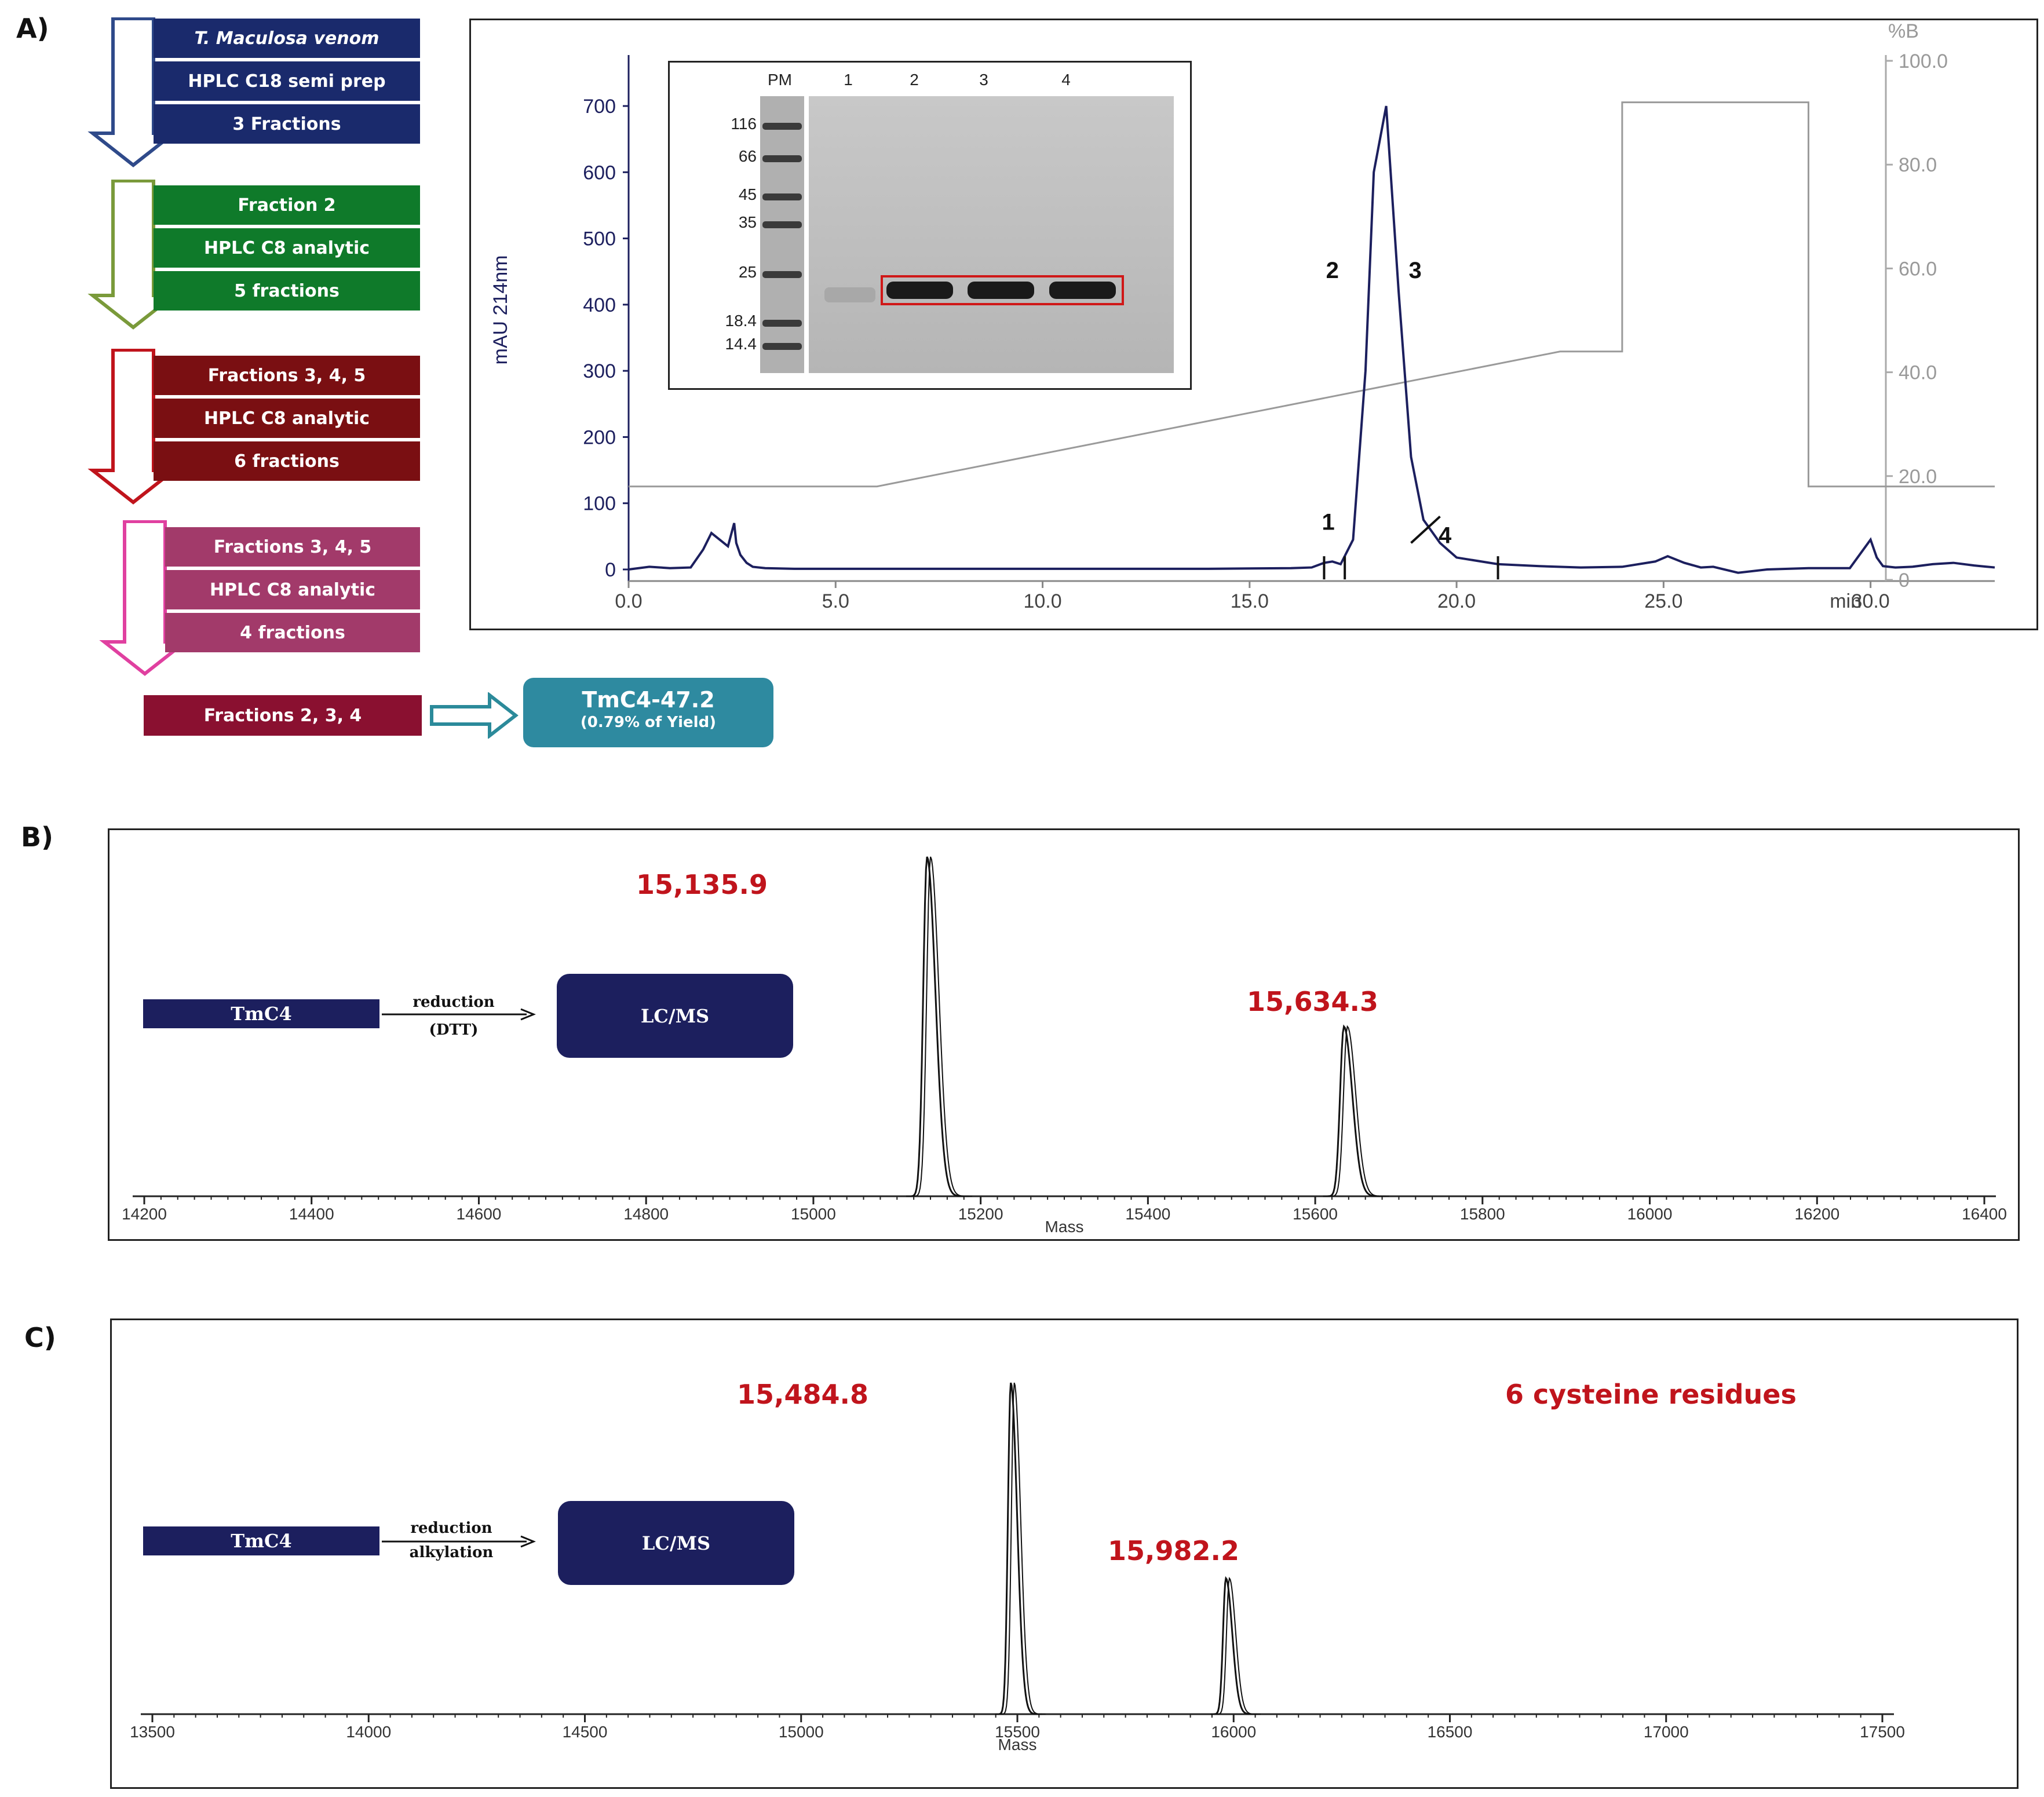 Image resolution: width=2044 pixels, height=1797 pixels. I want to click on ms-x-tick-label: 15500, so click(1018, 1732).